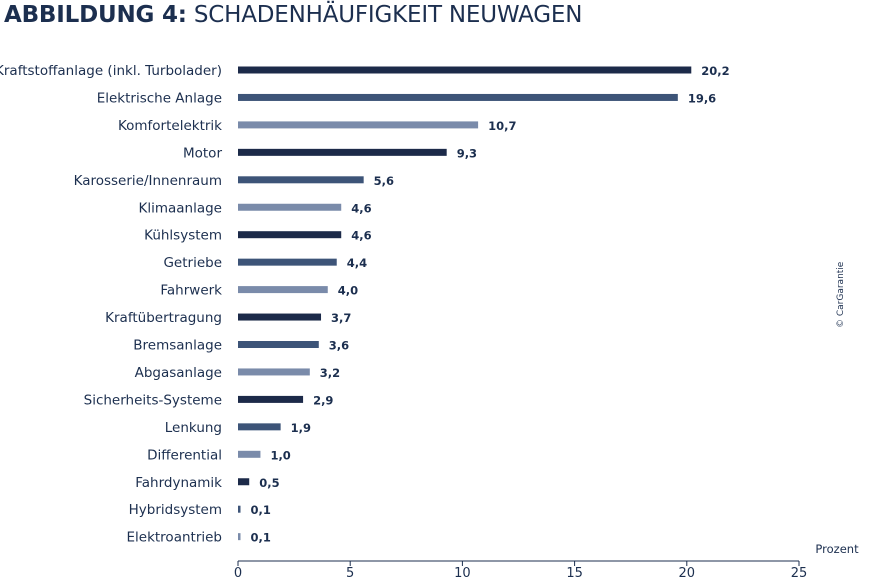 The height and width of the screenshot is (580, 872). Describe the element at coordinates (238, 573) in the screenshot. I see `x-tick-label: 0` at that location.